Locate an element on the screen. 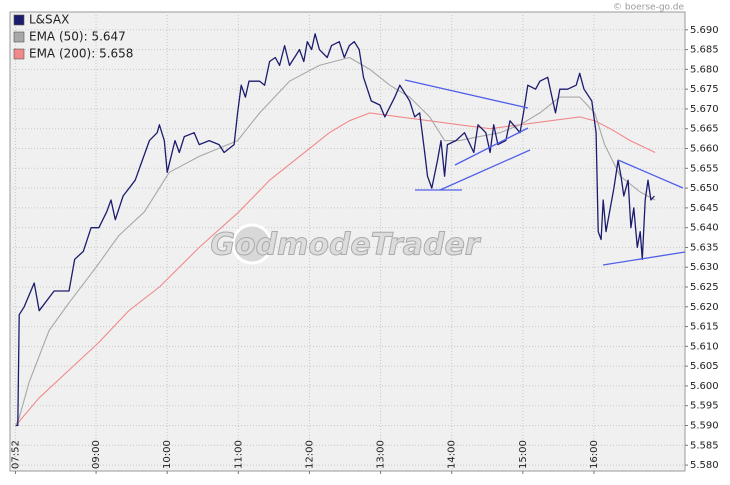 The image size is (730, 485). y-tick-label: 5.650 is located at coordinates (704, 188).